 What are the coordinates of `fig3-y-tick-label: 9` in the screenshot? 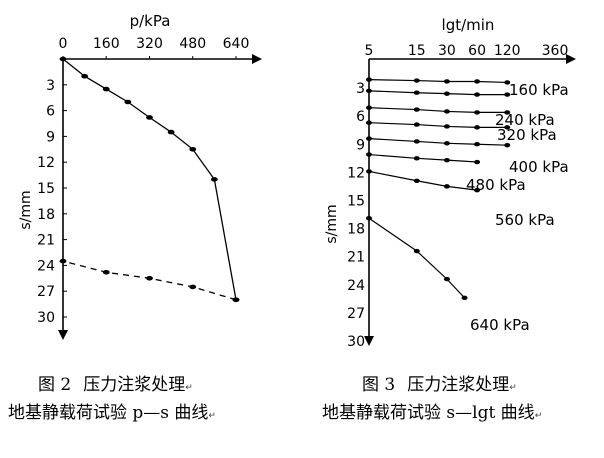 It's located at (360, 145).